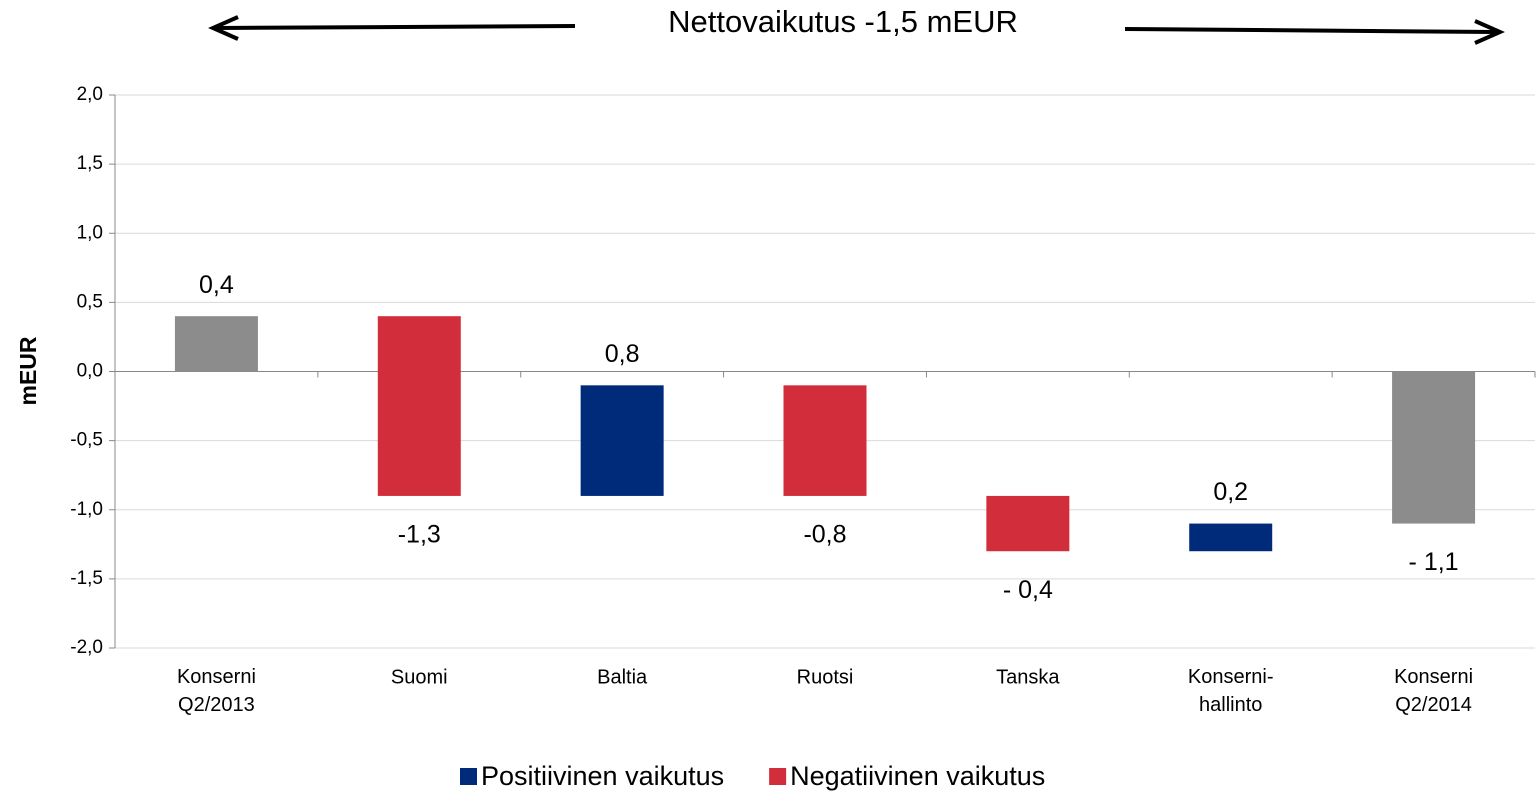 The height and width of the screenshot is (796, 1537). Describe the element at coordinates (1434, 562) in the screenshot. I see `data-label: - 1,1` at that location.